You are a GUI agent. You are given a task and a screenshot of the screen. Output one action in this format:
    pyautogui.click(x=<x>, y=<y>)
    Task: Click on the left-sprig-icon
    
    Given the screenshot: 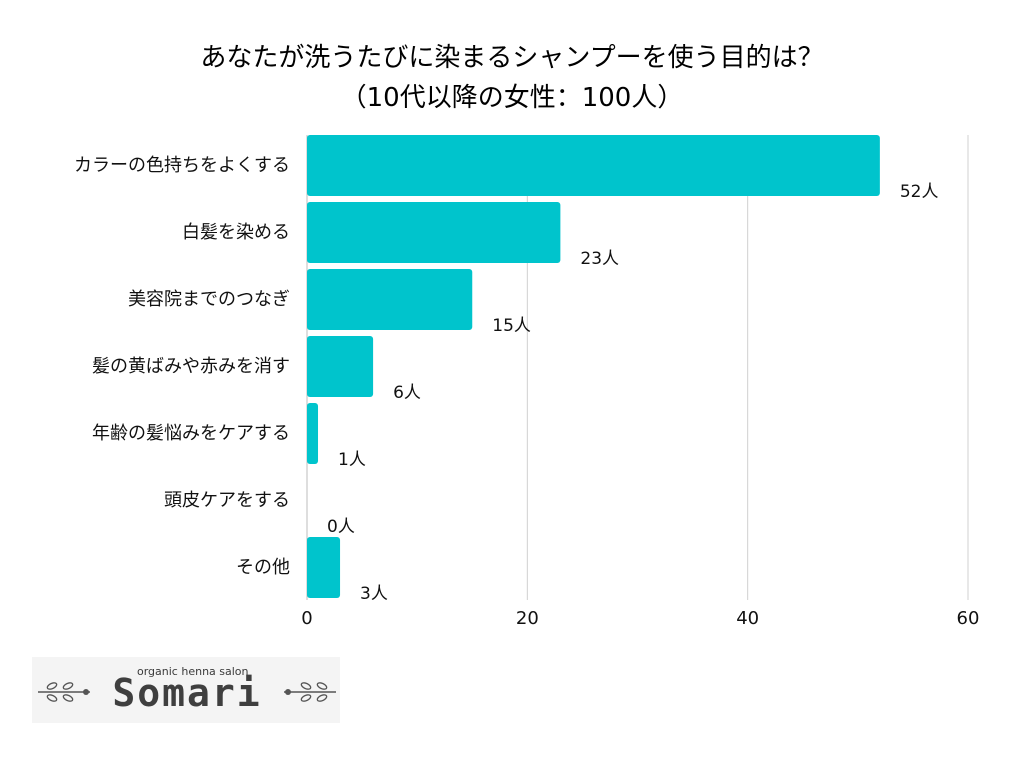 What is the action you would take?
    pyautogui.click(x=64, y=692)
    